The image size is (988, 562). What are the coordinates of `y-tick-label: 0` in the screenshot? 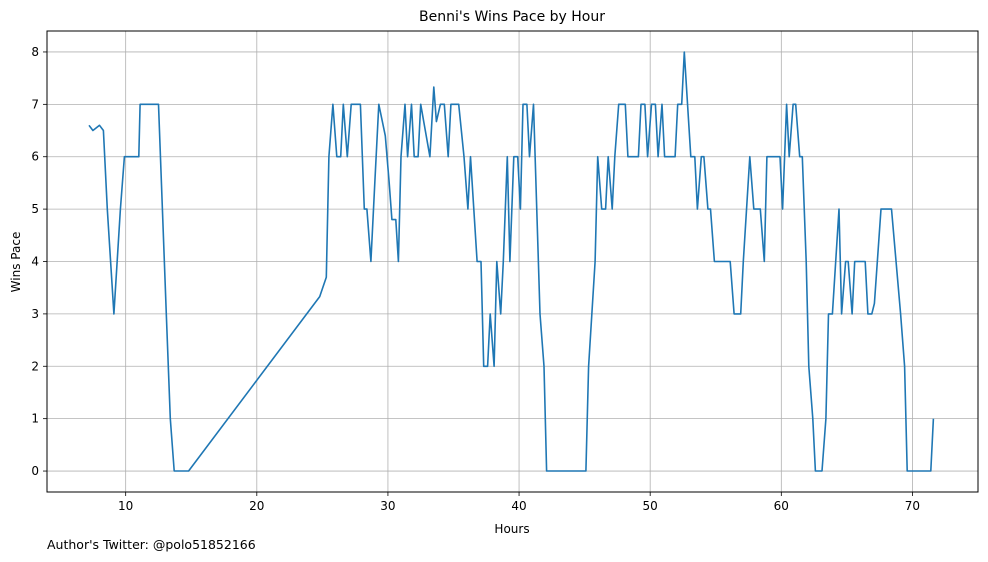 It's located at (35, 471).